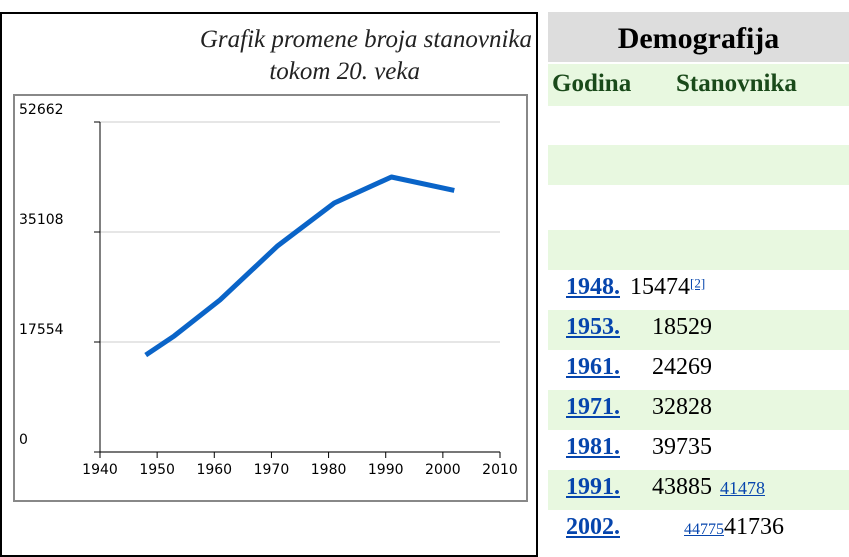 Image resolution: width=849 pixels, height=557 pixels. Describe the element at coordinates (214, 470) in the screenshot. I see `x-tick-label: 1960` at that location.